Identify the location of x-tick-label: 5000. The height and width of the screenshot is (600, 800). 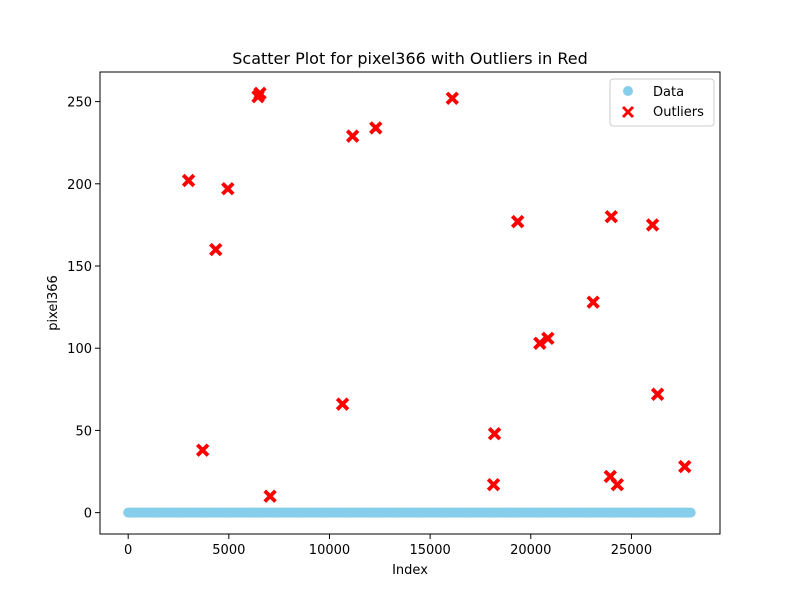
(228, 550).